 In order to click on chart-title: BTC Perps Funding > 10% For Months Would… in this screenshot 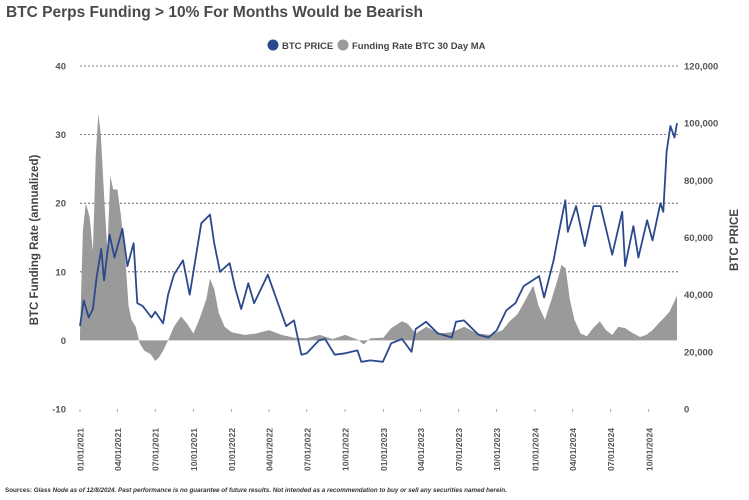, I will do `click(214, 12)`.